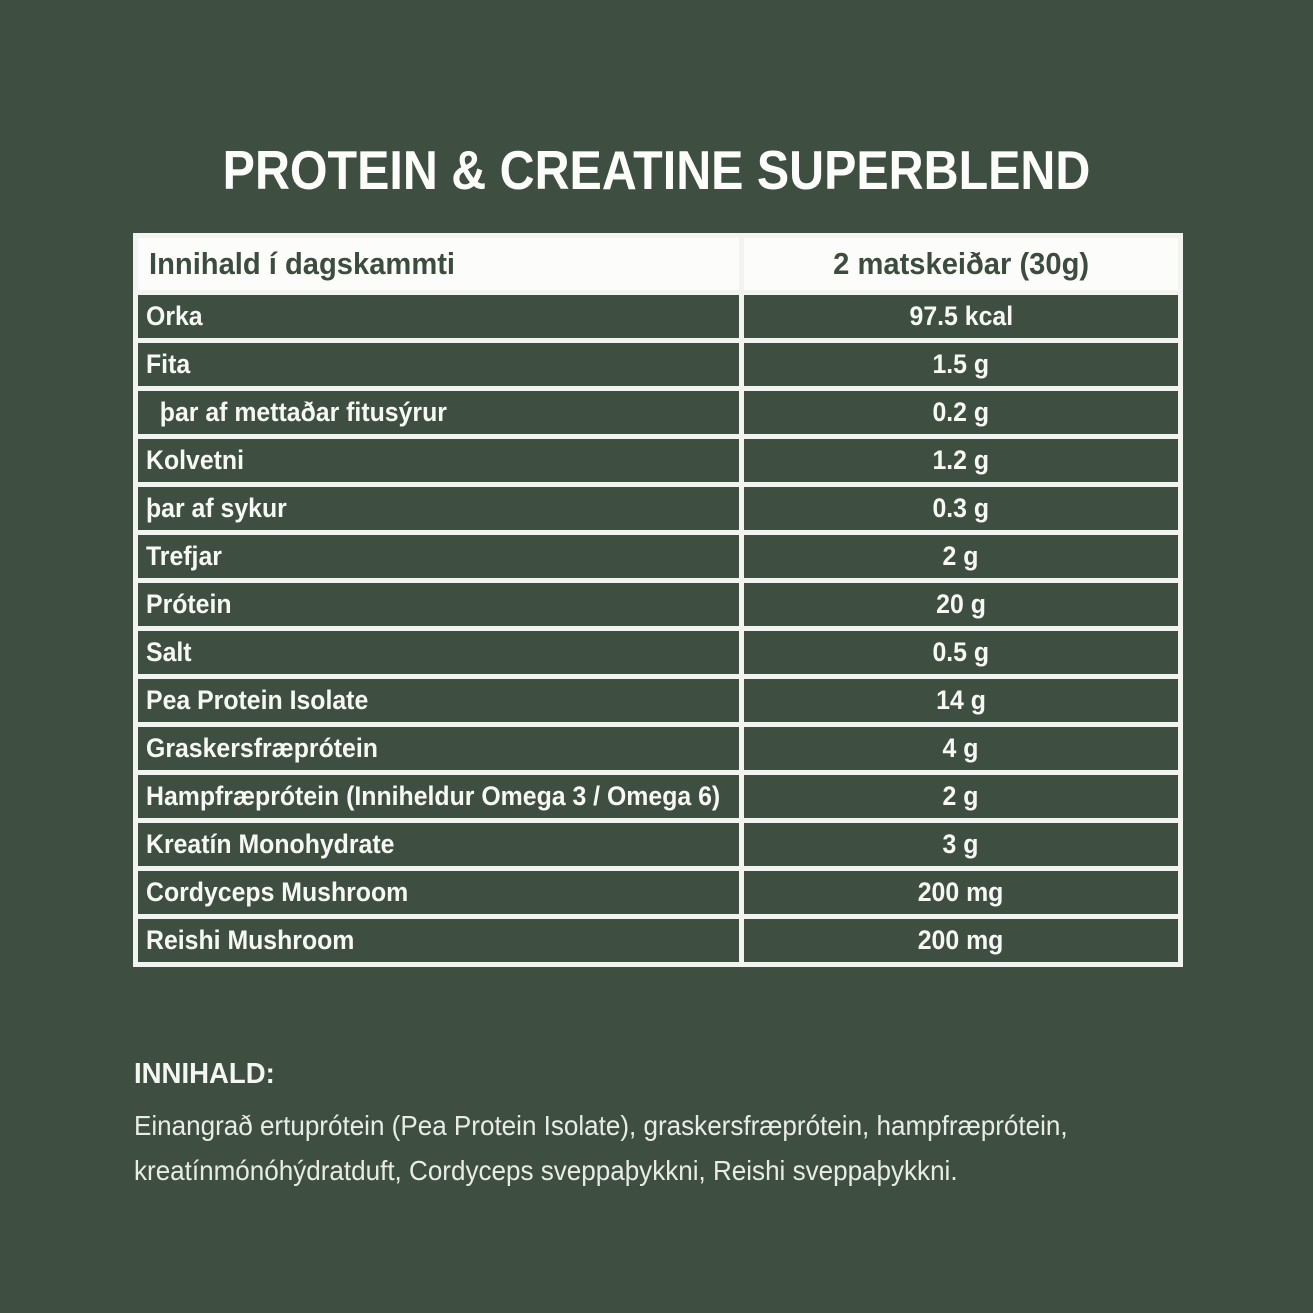 The image size is (1313, 1313). What do you see at coordinates (438, 748) in the screenshot?
I see `nutrient-label-cell: Graskersfræprótein` at bounding box center [438, 748].